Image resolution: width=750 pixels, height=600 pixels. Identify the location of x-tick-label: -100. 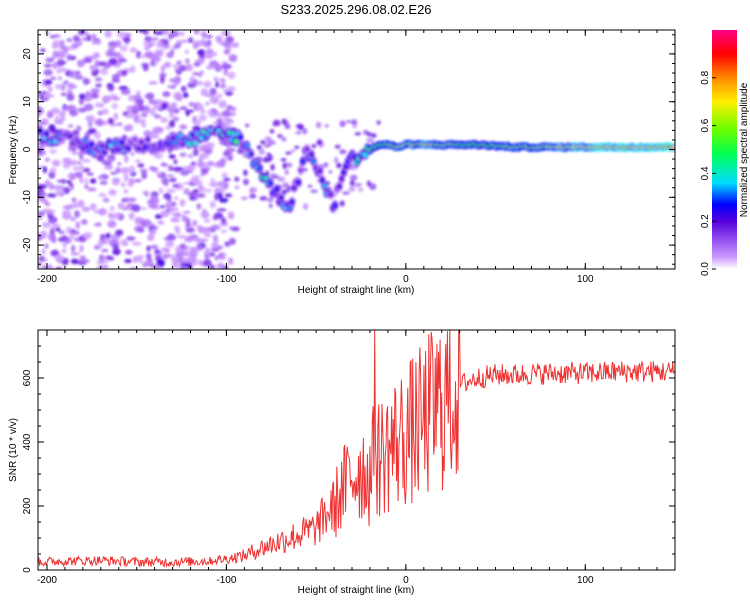
(226, 580).